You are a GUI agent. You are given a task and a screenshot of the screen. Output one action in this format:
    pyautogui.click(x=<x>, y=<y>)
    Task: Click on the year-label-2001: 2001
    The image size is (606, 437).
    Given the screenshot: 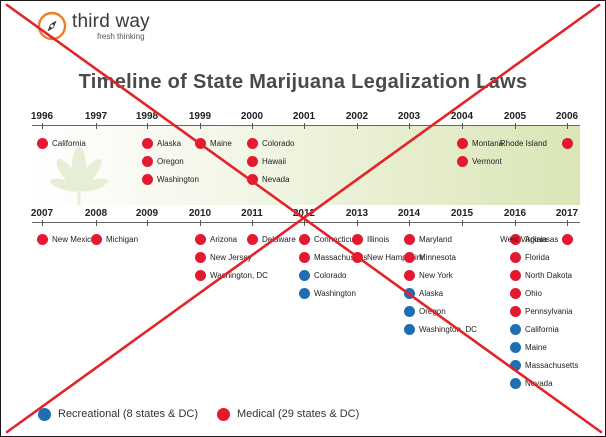 What is the action you would take?
    pyautogui.click(x=304, y=116)
    